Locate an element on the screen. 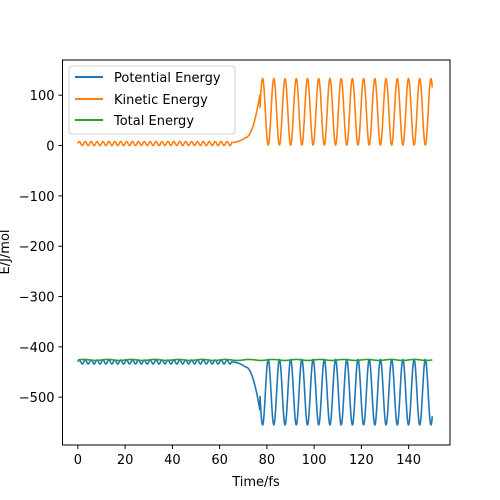 This screenshot has height=500, width=500. y-tick-label: −400 is located at coordinates (37, 348).